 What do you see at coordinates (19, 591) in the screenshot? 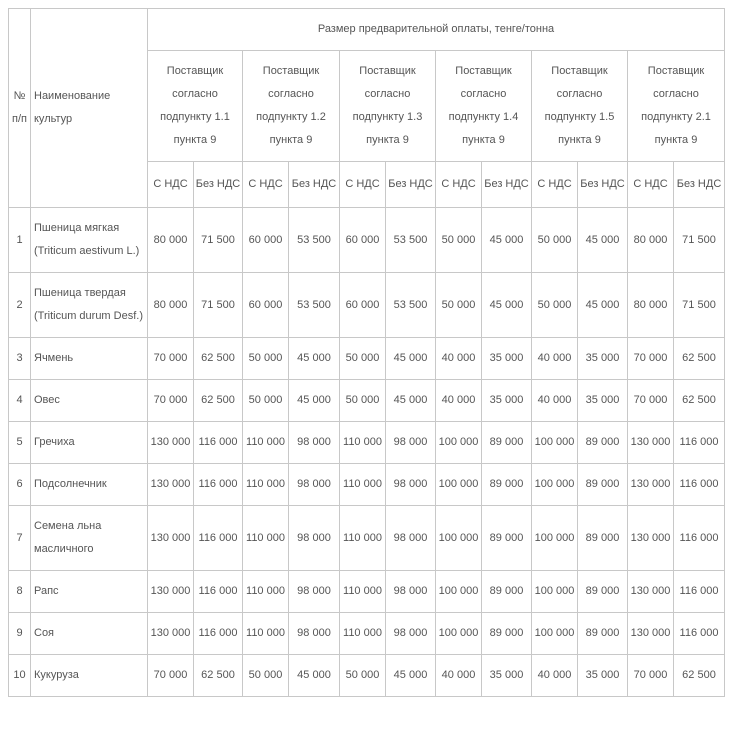
I see `row-number: 8` at bounding box center [19, 591].